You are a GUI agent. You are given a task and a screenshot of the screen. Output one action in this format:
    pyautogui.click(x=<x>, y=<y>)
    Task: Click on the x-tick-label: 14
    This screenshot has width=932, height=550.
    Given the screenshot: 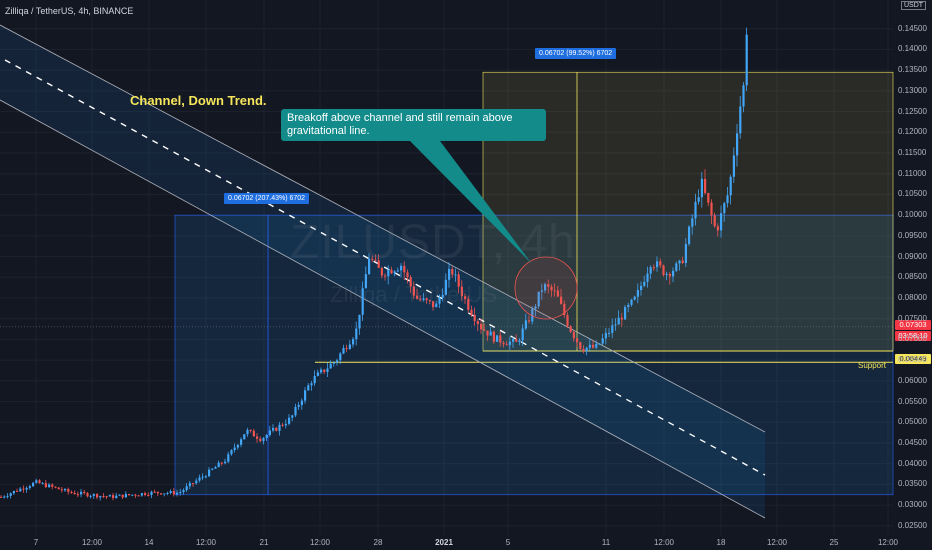 What is the action you would take?
    pyautogui.click(x=149, y=542)
    